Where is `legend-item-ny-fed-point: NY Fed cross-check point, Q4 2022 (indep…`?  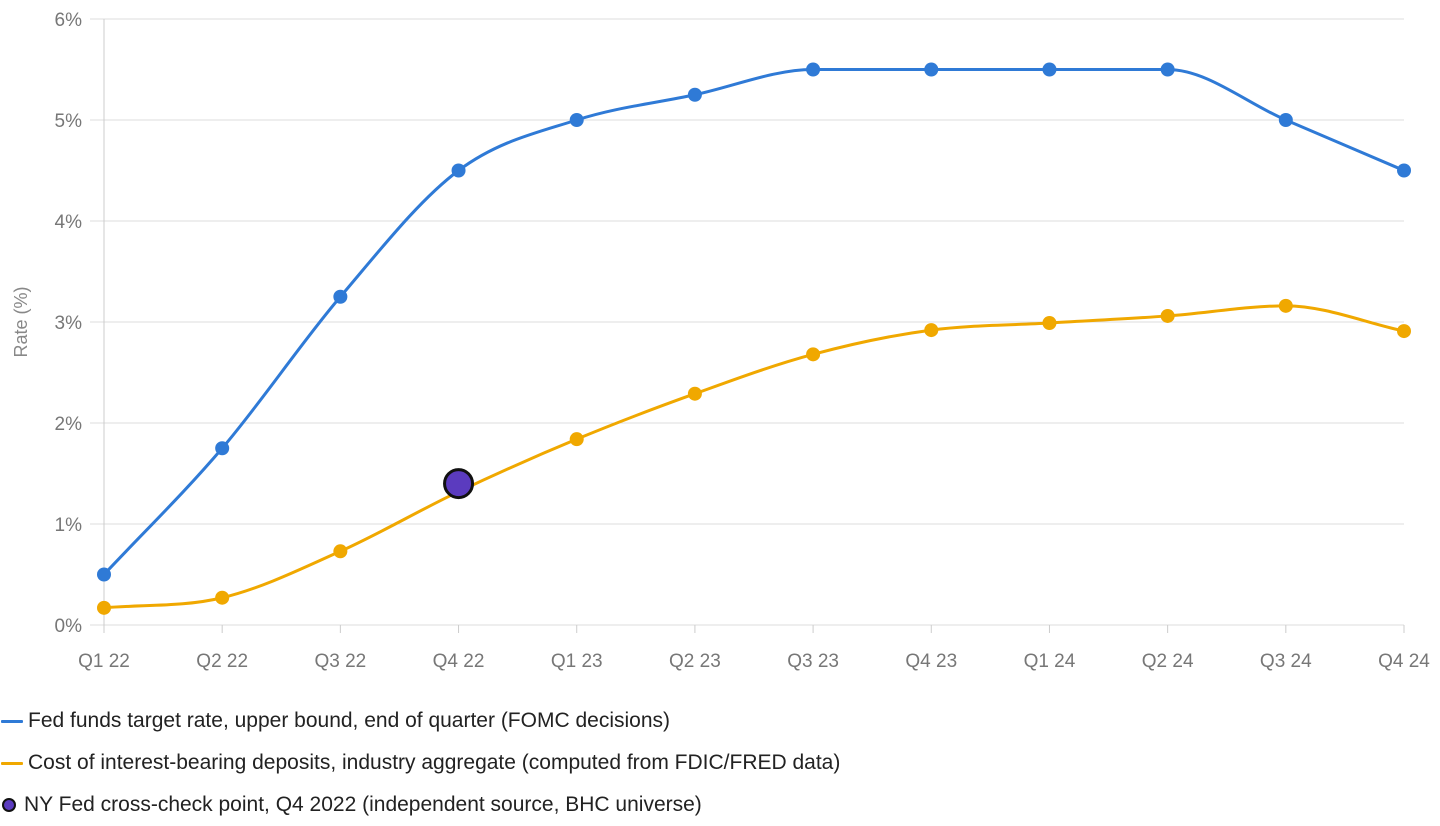 legend-item-ny-fed-point: NY Fed cross-check point, Q4 2022 (indep… is located at coordinates (720, 805).